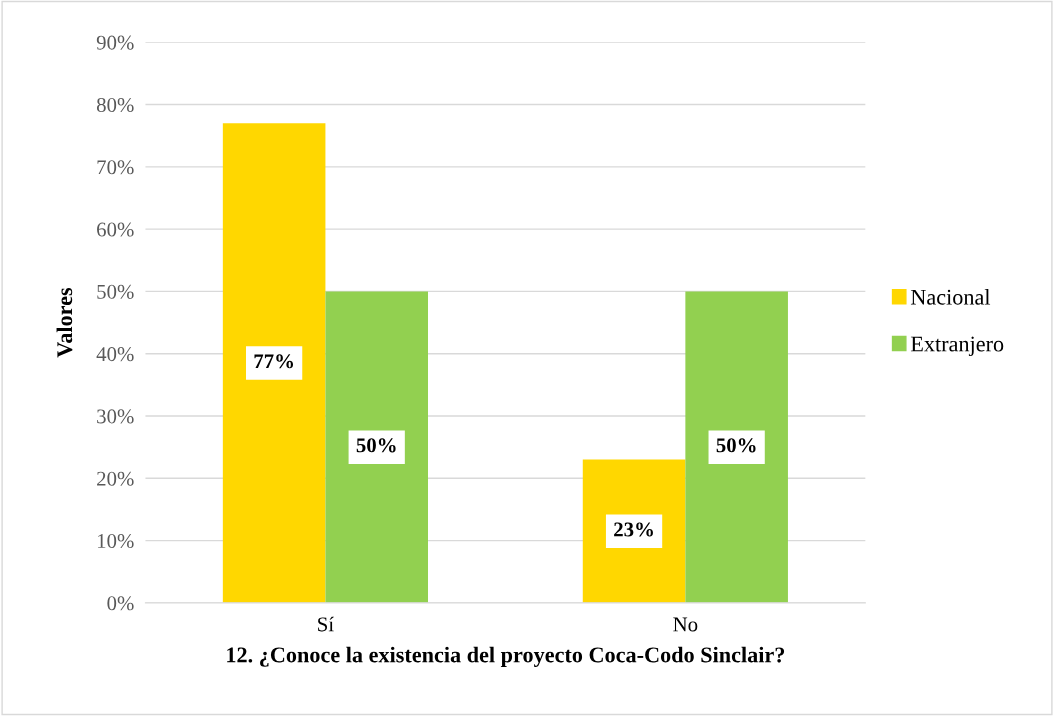 The image size is (1054, 716). Describe the element at coordinates (115, 541) in the screenshot. I see `y-tick-label: 10%` at that location.